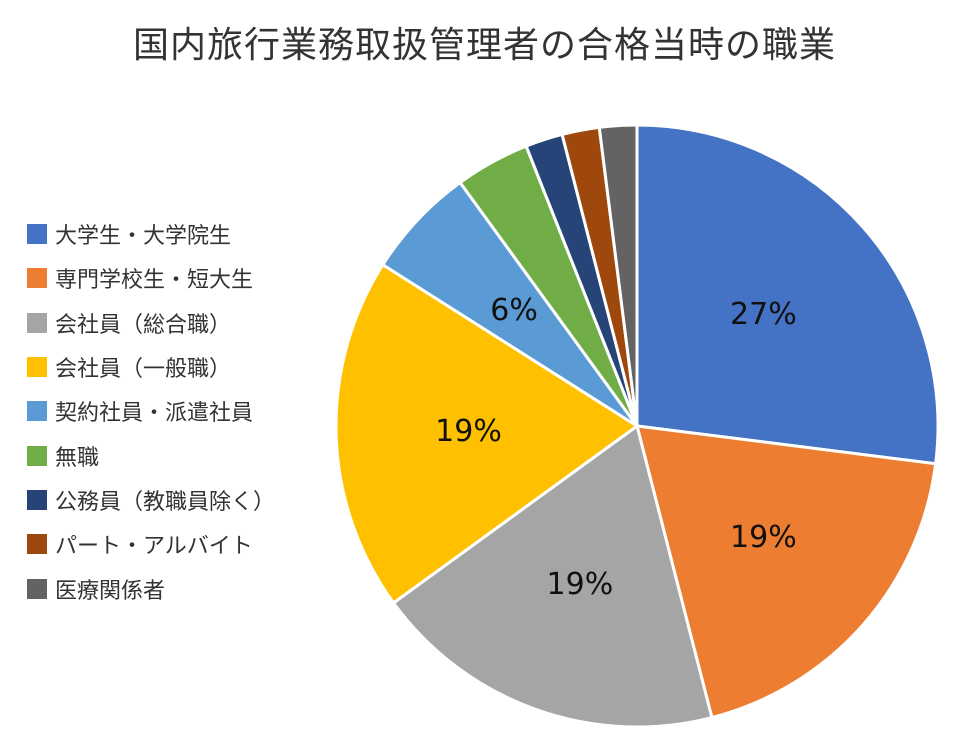 The image size is (969, 754). Describe the element at coordinates (143, 325) in the screenshot. I see `legend-label: 会社員（総合職）` at that location.